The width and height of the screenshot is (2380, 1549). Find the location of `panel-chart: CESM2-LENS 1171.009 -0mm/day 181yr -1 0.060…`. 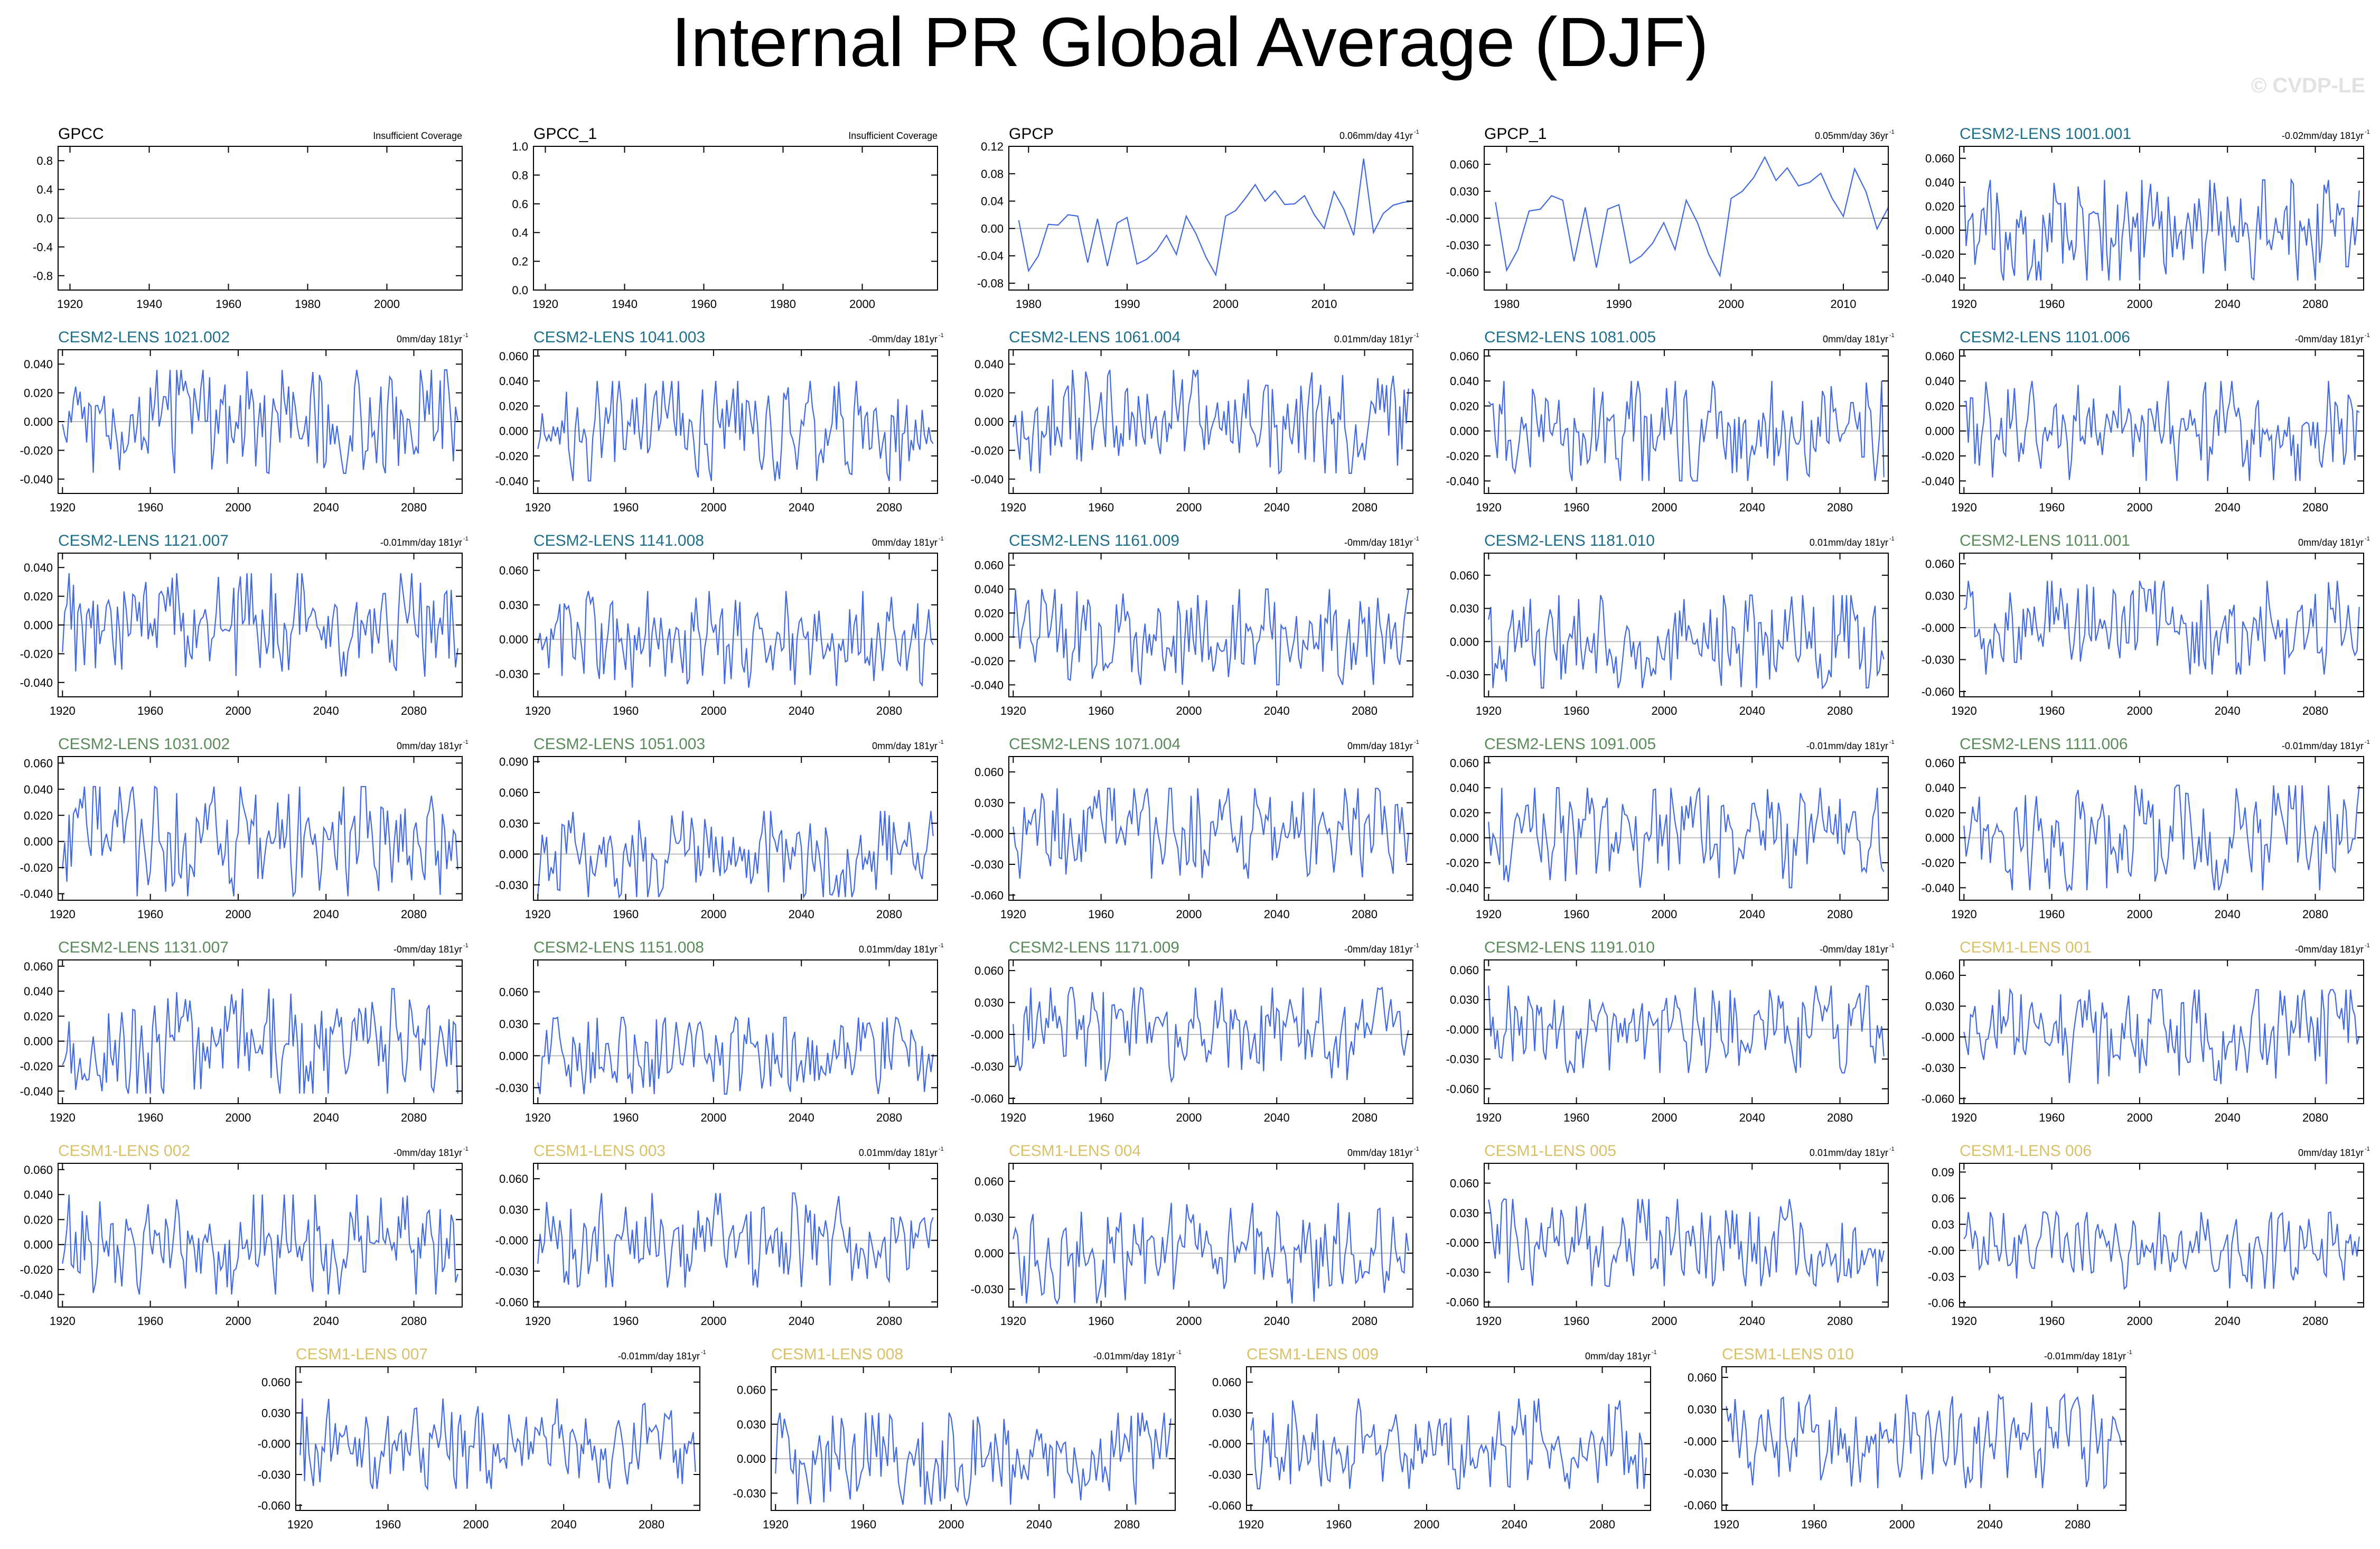

panel-chart: CESM2-LENS 1171.009 -0mm/day 181yr -1 0.060… is located at coordinates (1195, 1031).